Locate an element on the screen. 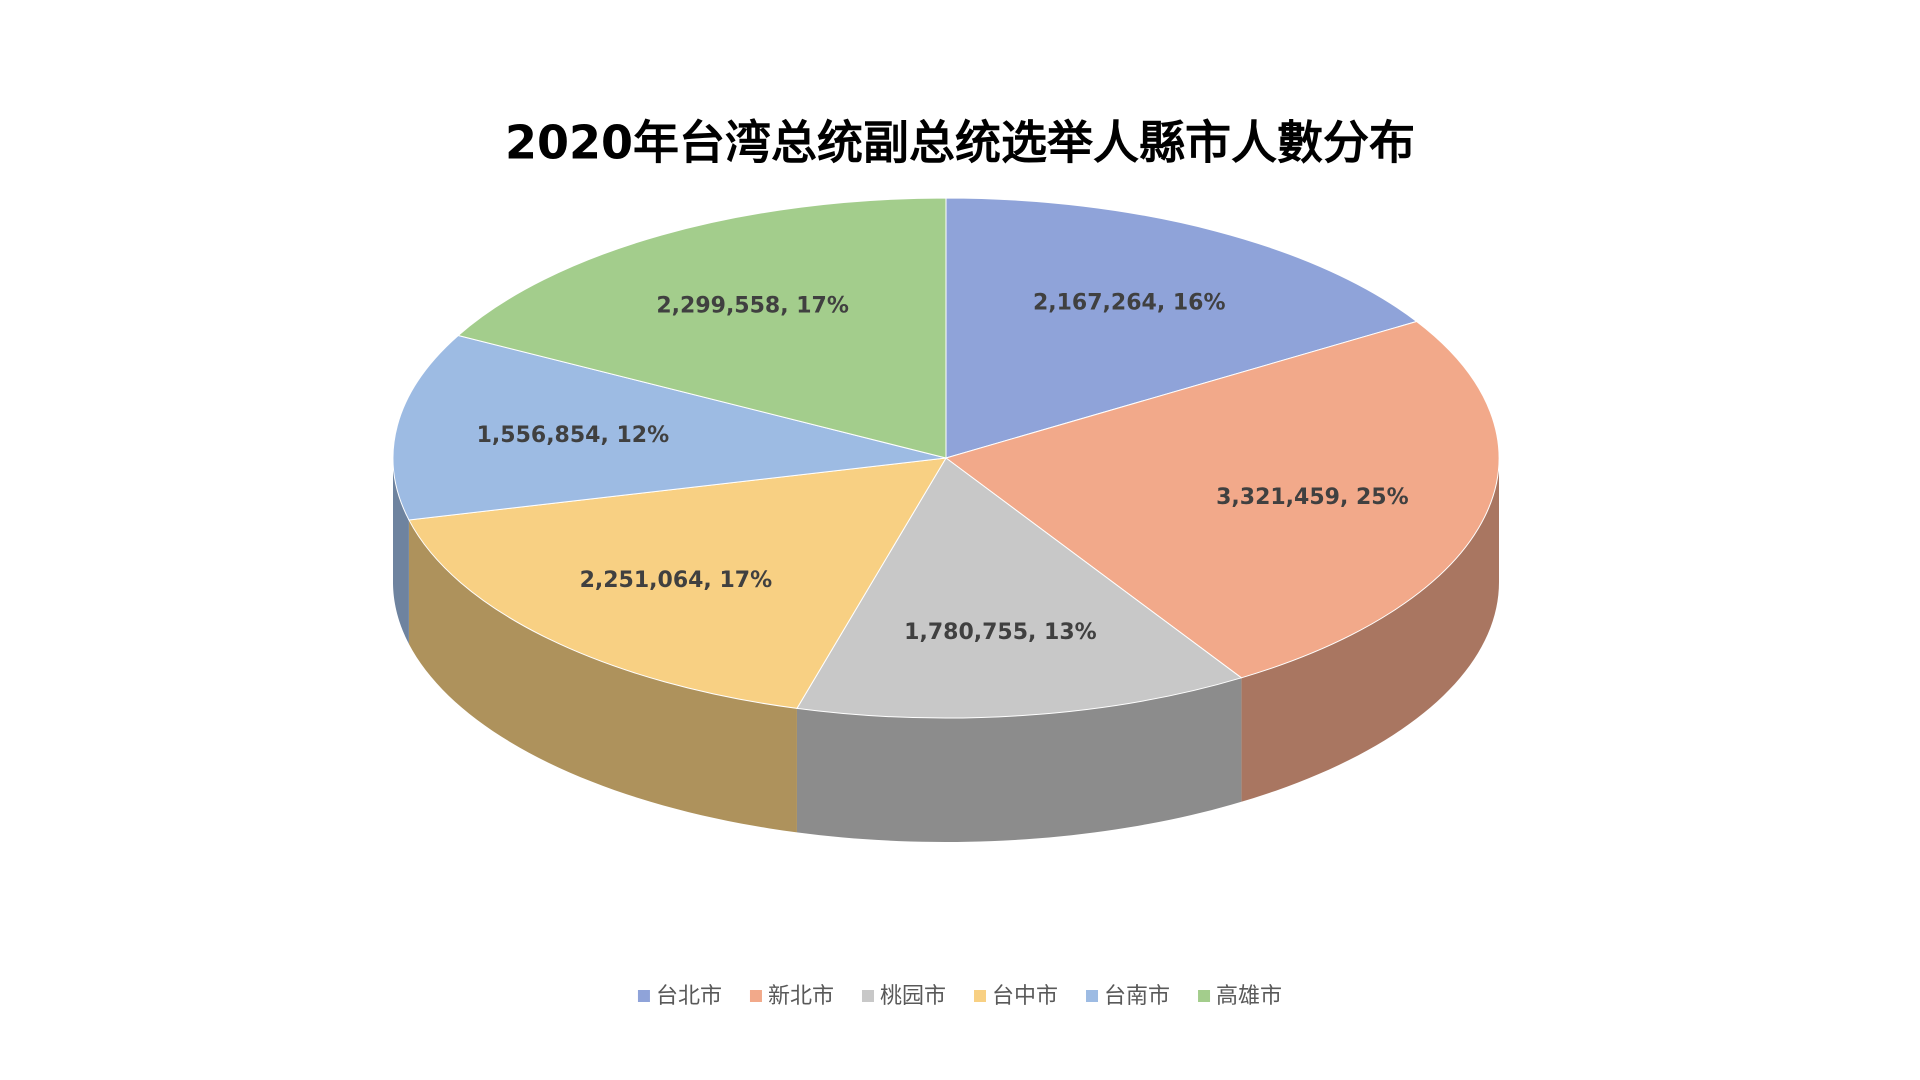  legend-label: 台北市 is located at coordinates (689, 996).